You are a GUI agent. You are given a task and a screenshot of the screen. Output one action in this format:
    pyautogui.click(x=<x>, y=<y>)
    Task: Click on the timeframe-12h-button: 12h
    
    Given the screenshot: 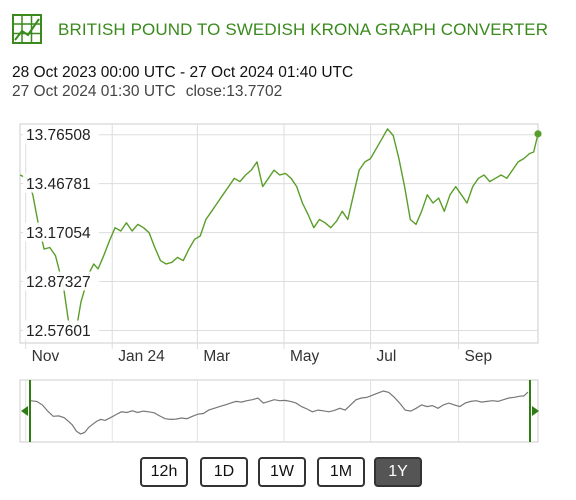 What is the action you would take?
    pyautogui.click(x=164, y=472)
    